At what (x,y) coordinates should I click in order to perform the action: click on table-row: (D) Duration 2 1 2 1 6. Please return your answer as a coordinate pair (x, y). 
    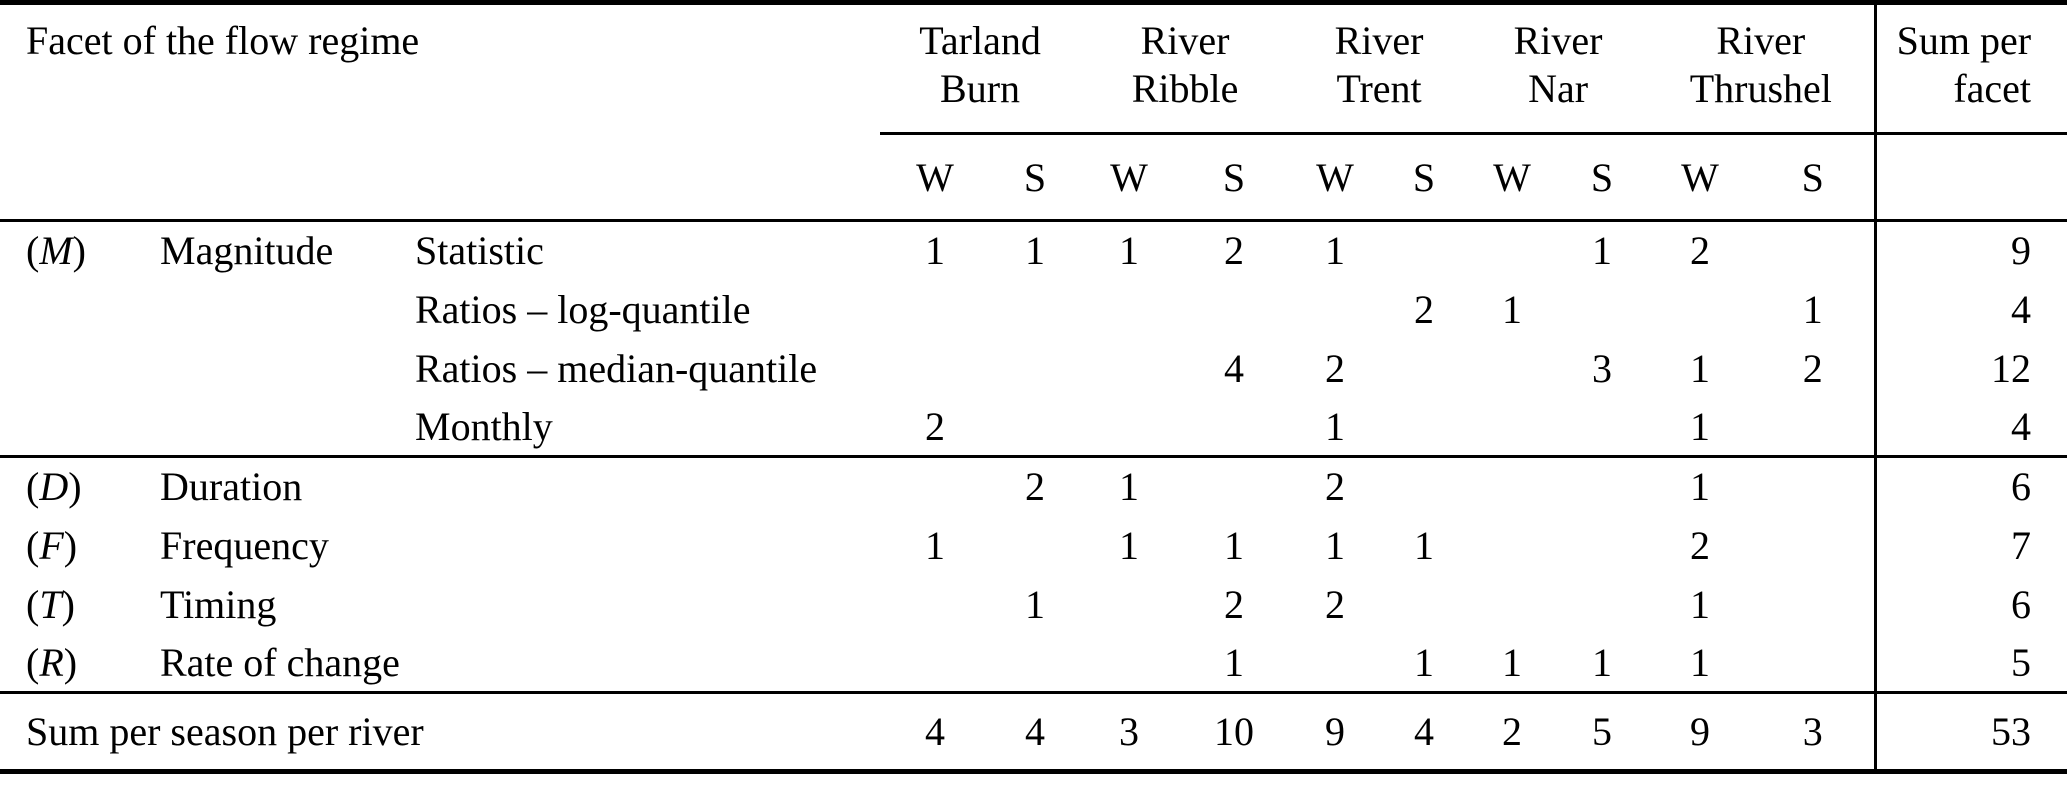
    Looking at the image, I should click on (1033, 486).